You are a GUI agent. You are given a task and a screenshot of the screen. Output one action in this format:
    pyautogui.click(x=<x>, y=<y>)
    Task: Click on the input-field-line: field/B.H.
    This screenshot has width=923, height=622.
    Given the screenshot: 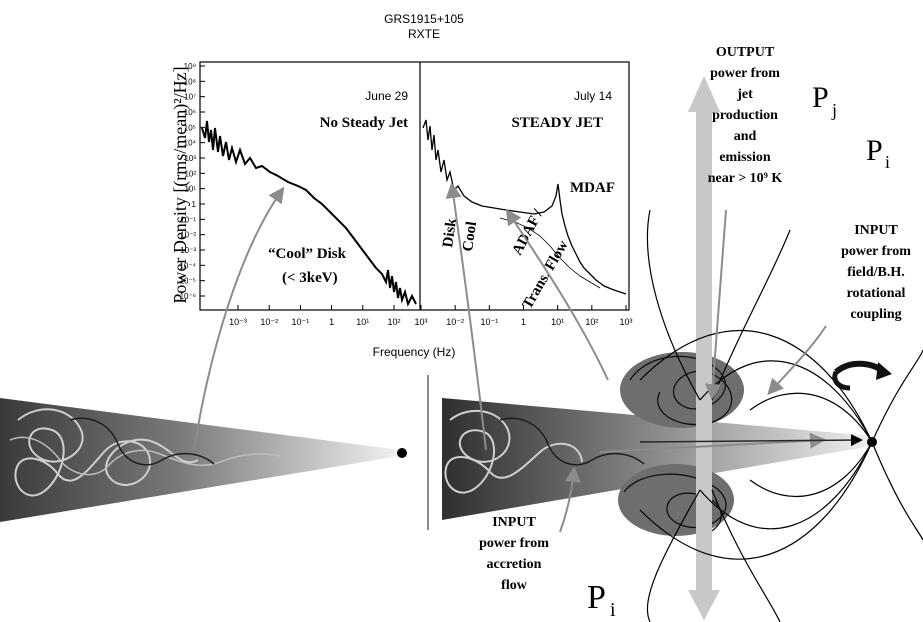 What is the action you would take?
    pyautogui.click(x=876, y=272)
    